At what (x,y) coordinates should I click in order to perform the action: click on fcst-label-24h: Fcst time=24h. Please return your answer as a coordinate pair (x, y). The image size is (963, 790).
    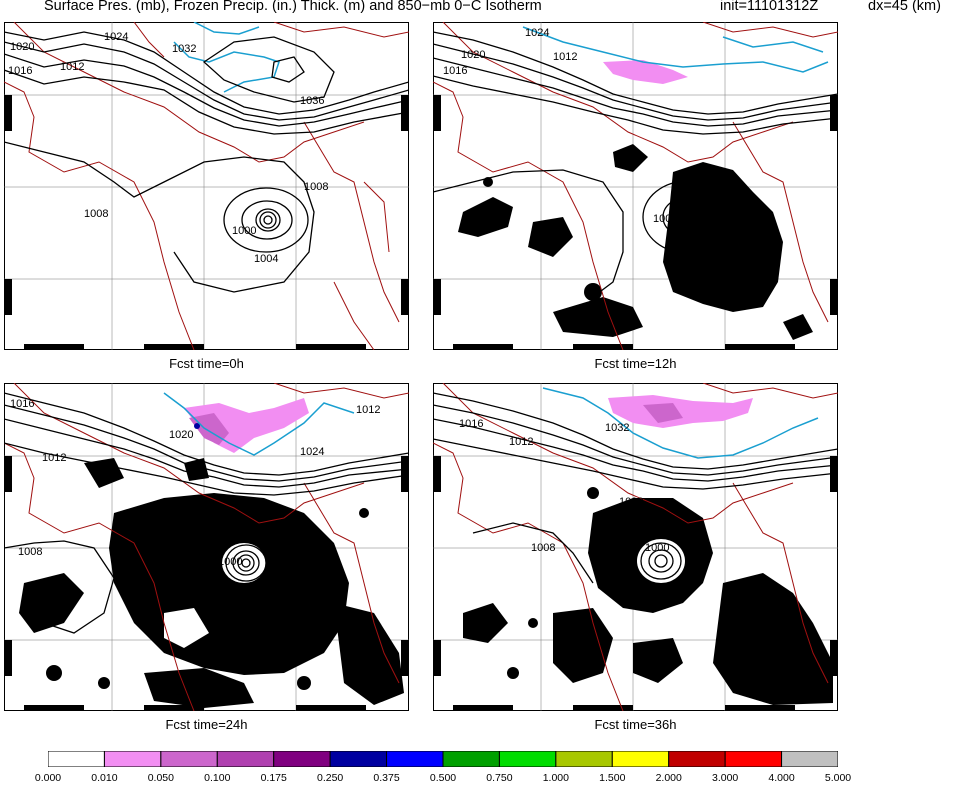
    Looking at the image, I should click on (206, 724).